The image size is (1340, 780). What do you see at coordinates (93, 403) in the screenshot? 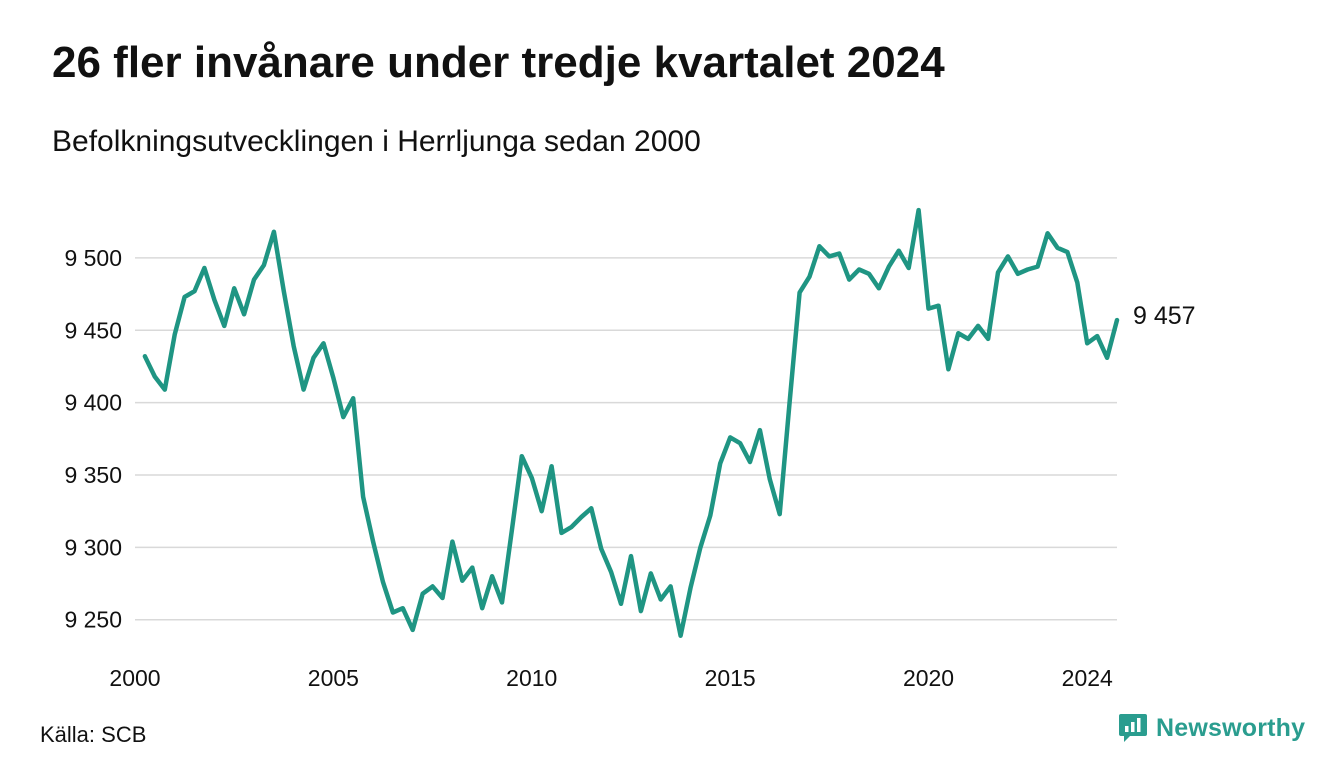
I see `y-tick-label: 9 400` at bounding box center [93, 403].